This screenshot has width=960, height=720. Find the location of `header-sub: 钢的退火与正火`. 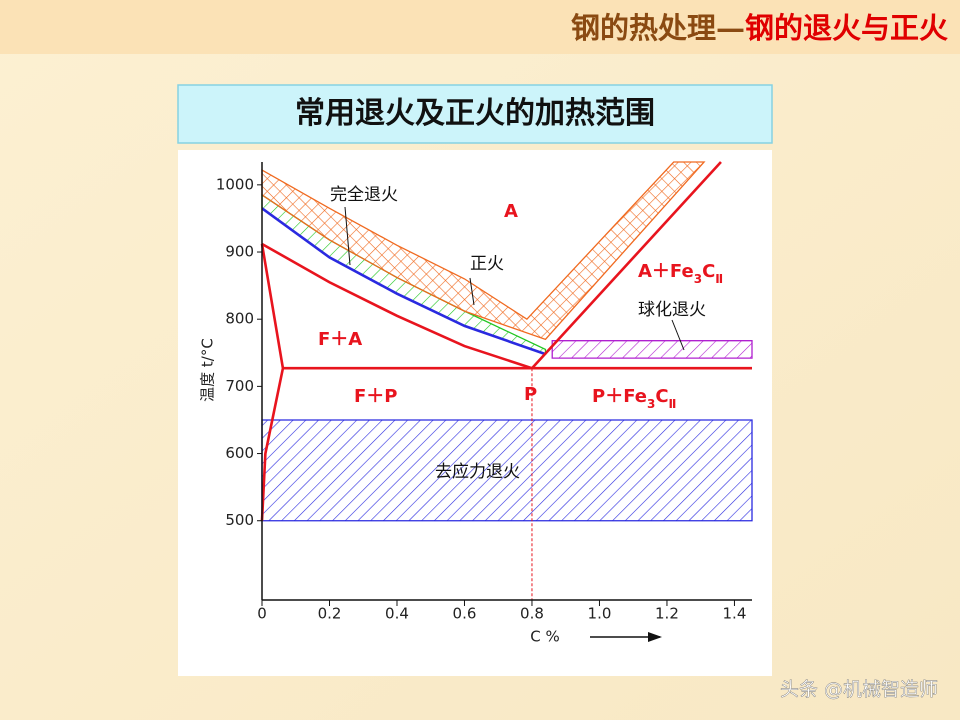

header-sub: 钢的退火与正火 is located at coordinates (846, 28).